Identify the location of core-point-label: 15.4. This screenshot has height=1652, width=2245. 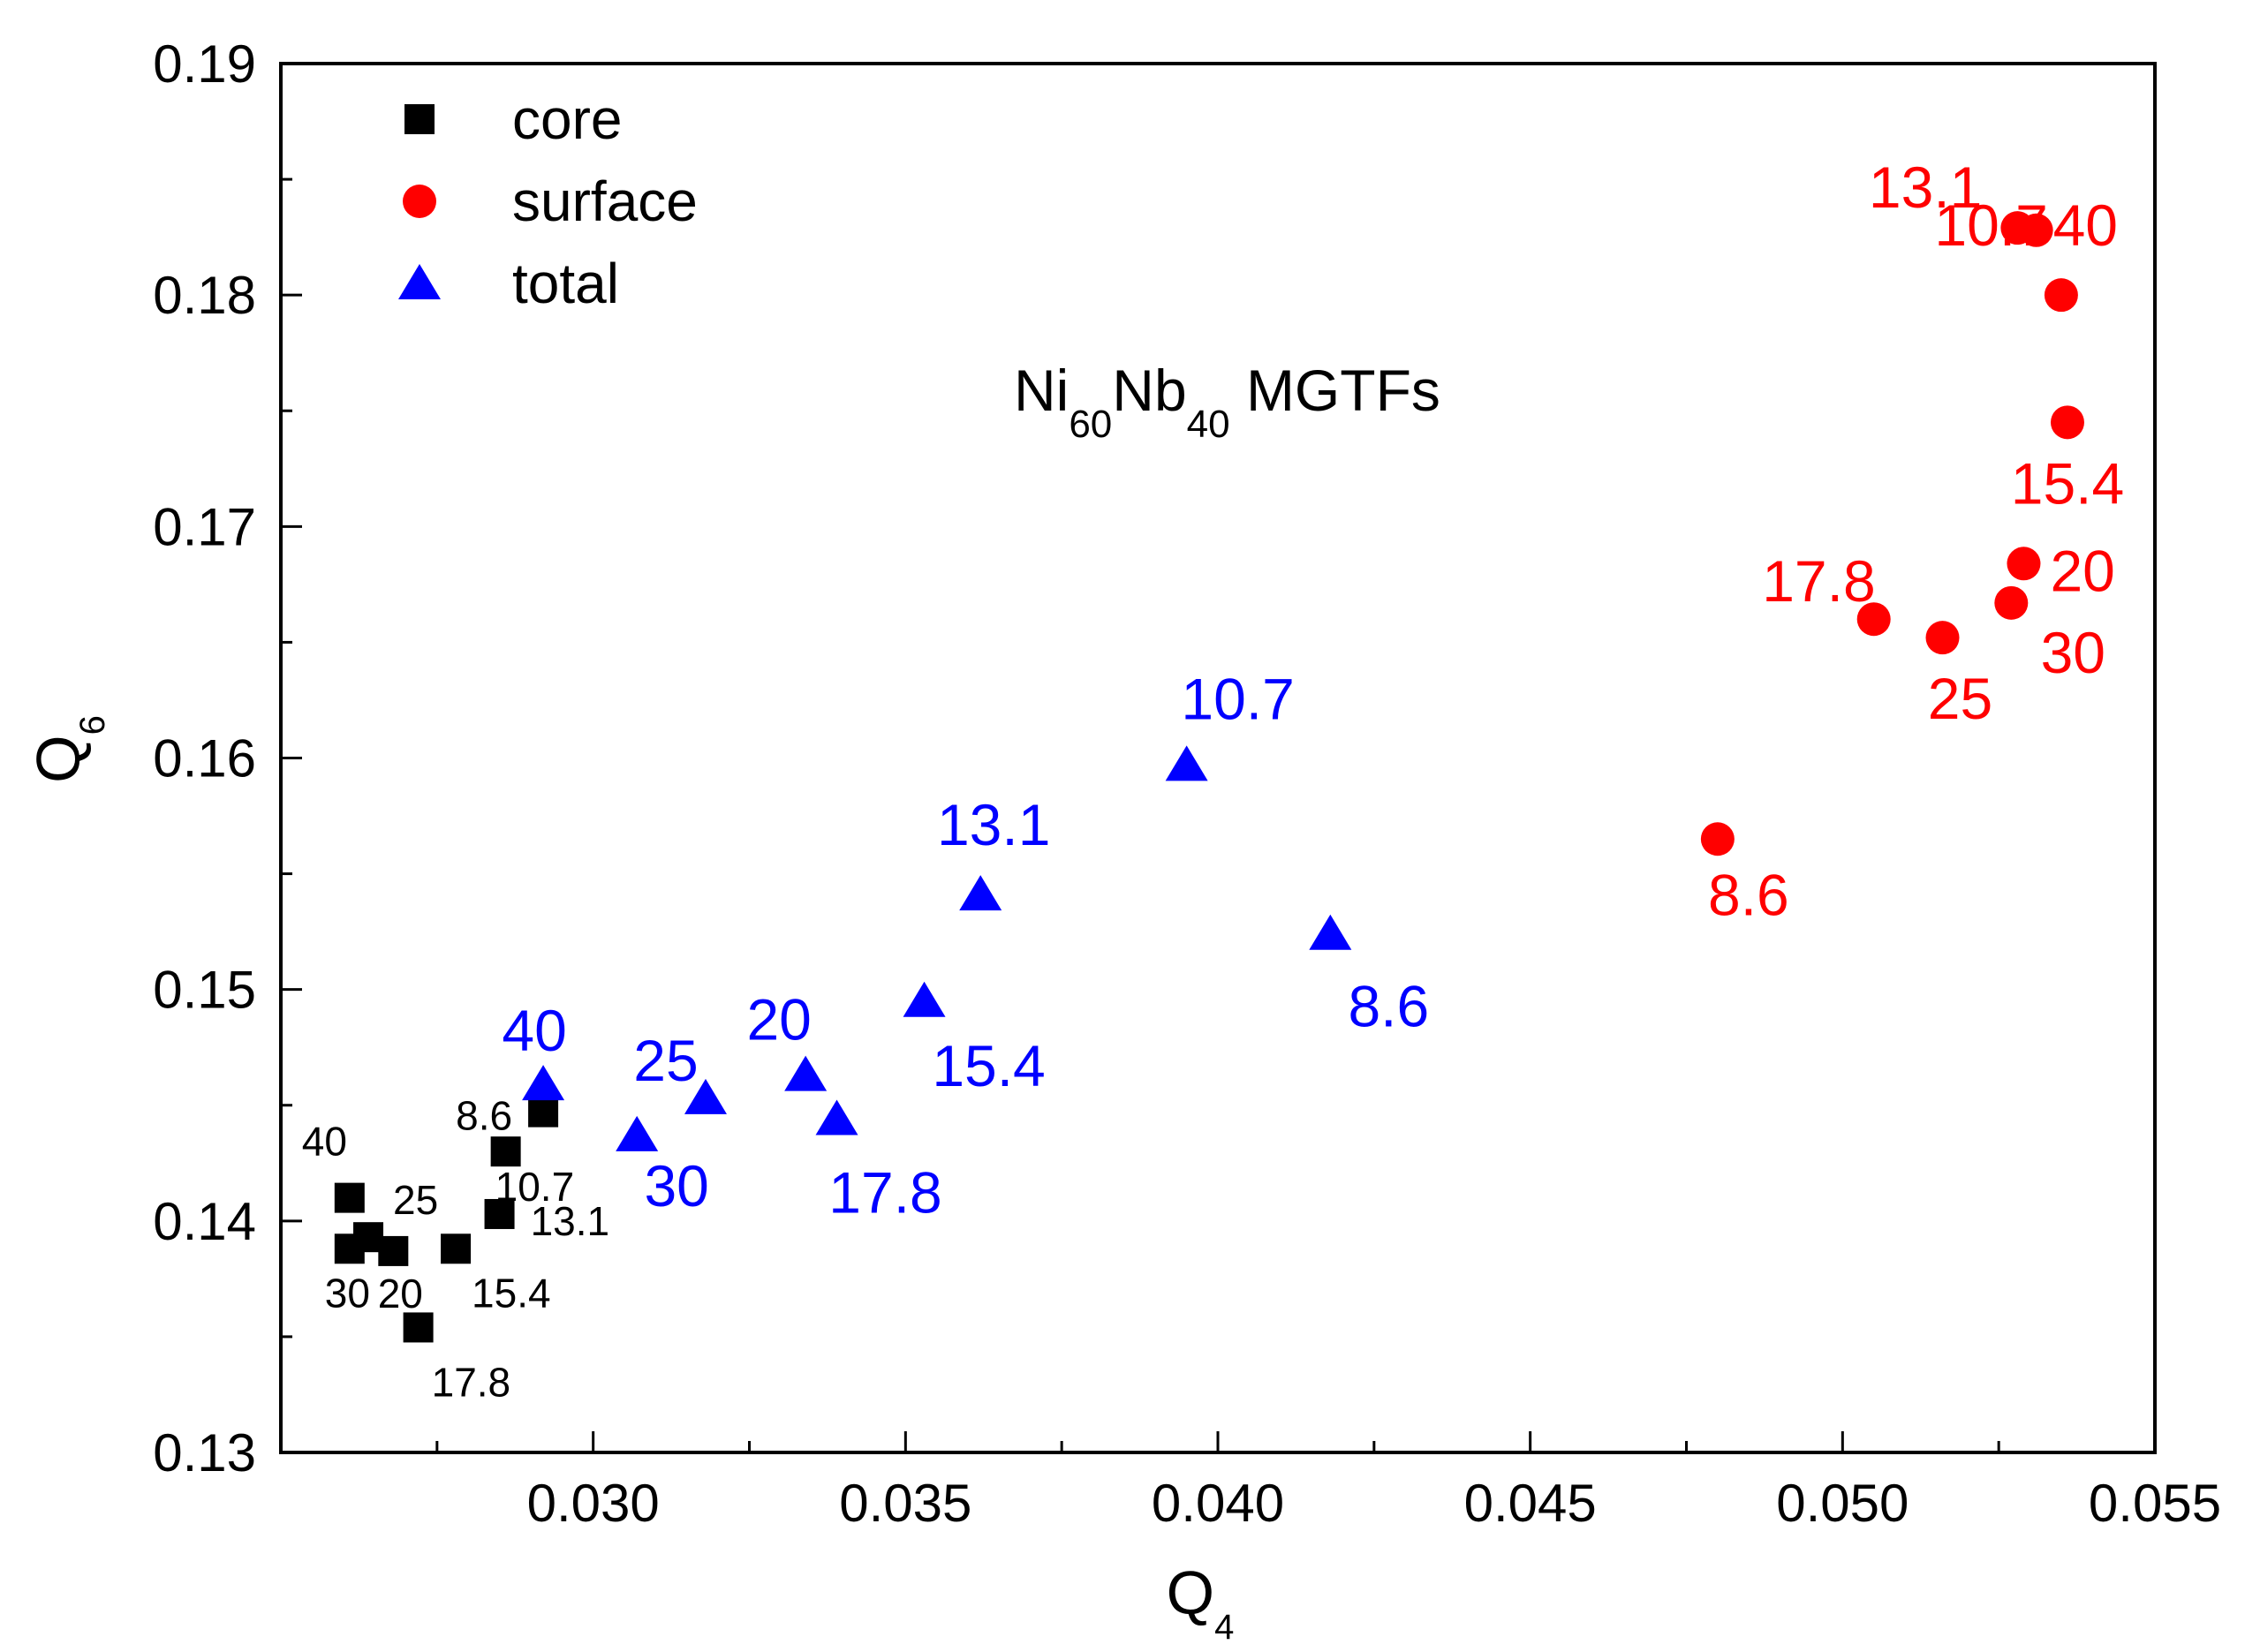
(511, 1293).